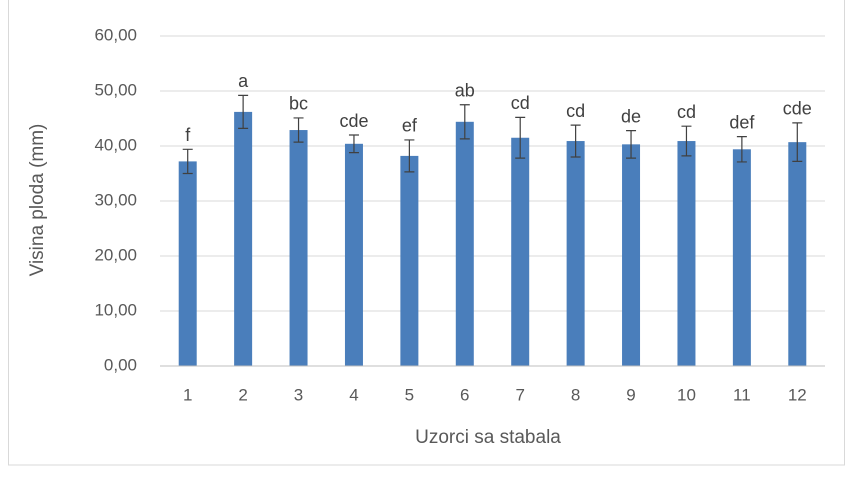 This screenshot has height=479, width=845. Describe the element at coordinates (188, 135) in the screenshot. I see `annotation: f` at that location.